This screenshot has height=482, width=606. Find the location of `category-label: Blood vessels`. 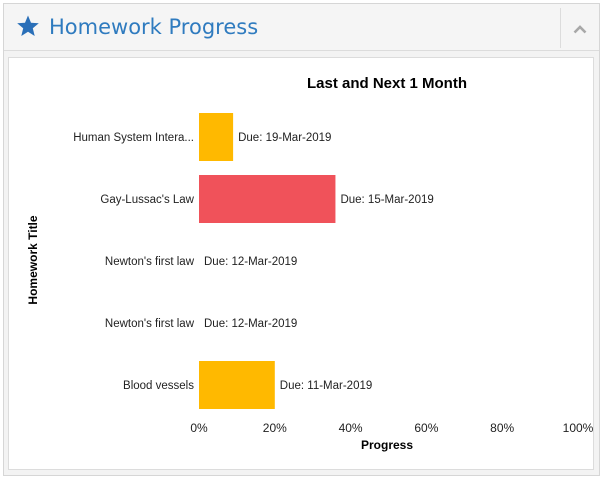

category-label: Blood vessels is located at coordinates (158, 386).